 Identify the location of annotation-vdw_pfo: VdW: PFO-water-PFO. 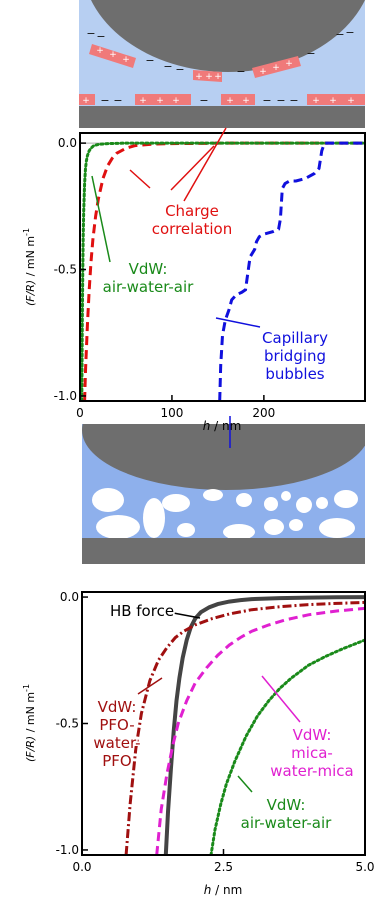
(116, 734).